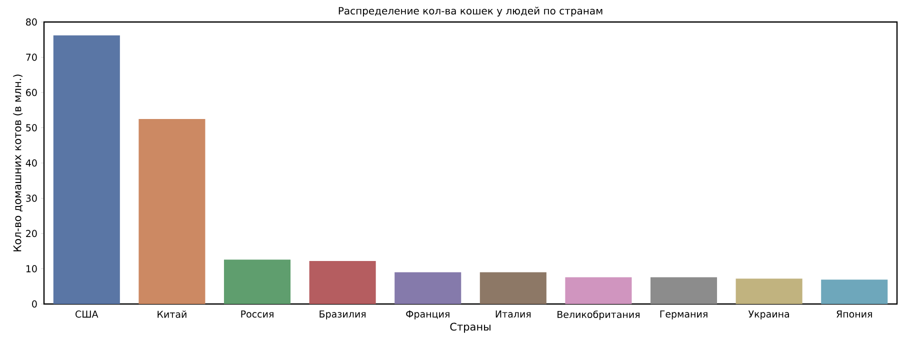 The height and width of the screenshot is (348, 900). What do you see at coordinates (31, 163) in the screenshot?
I see `y-tick-label: 40` at bounding box center [31, 163].